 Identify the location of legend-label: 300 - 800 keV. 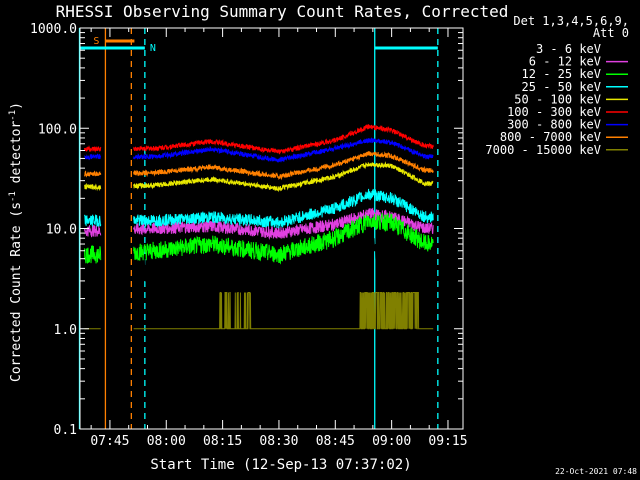
(554, 125).